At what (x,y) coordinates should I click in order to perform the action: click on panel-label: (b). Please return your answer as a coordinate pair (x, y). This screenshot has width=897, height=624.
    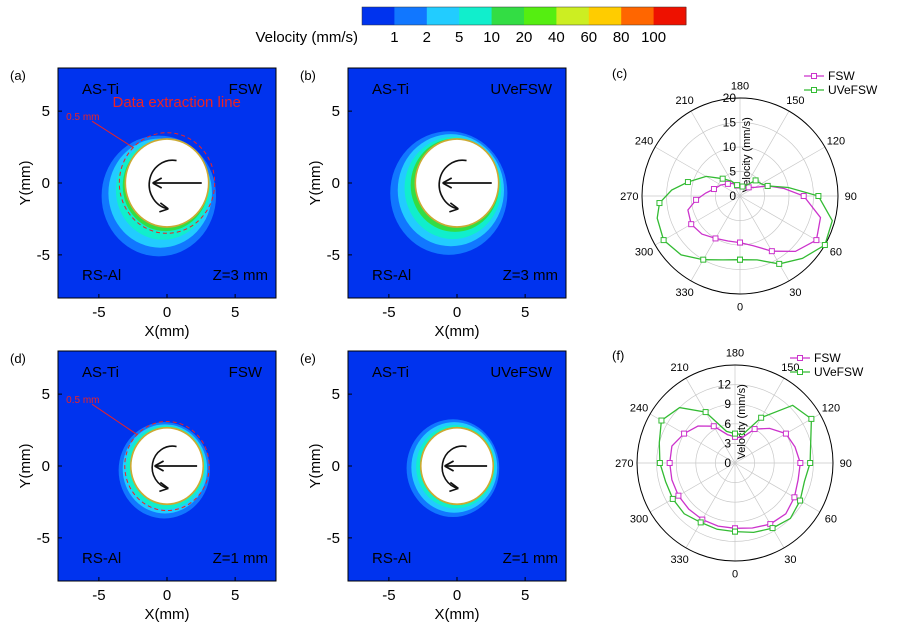
    Looking at the image, I should click on (308, 75).